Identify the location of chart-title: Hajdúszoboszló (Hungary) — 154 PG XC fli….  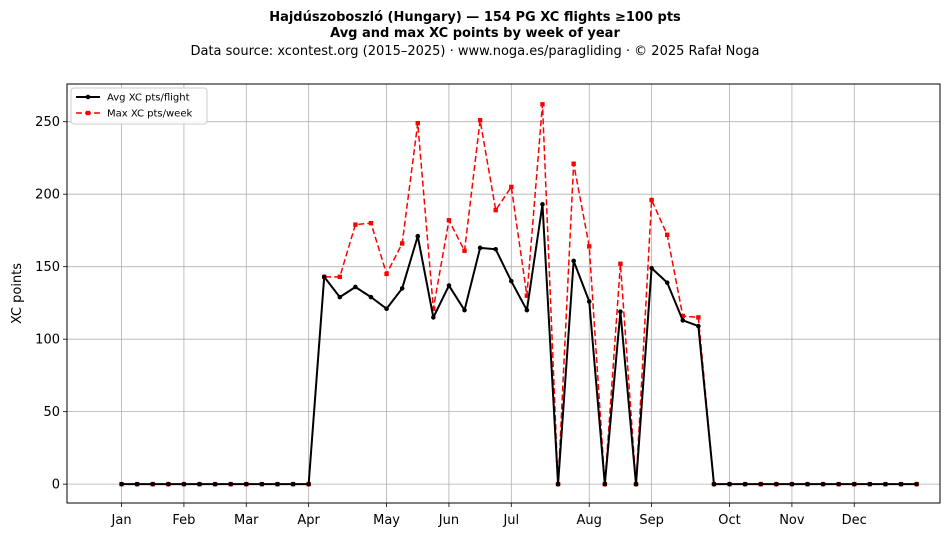
(475, 17).